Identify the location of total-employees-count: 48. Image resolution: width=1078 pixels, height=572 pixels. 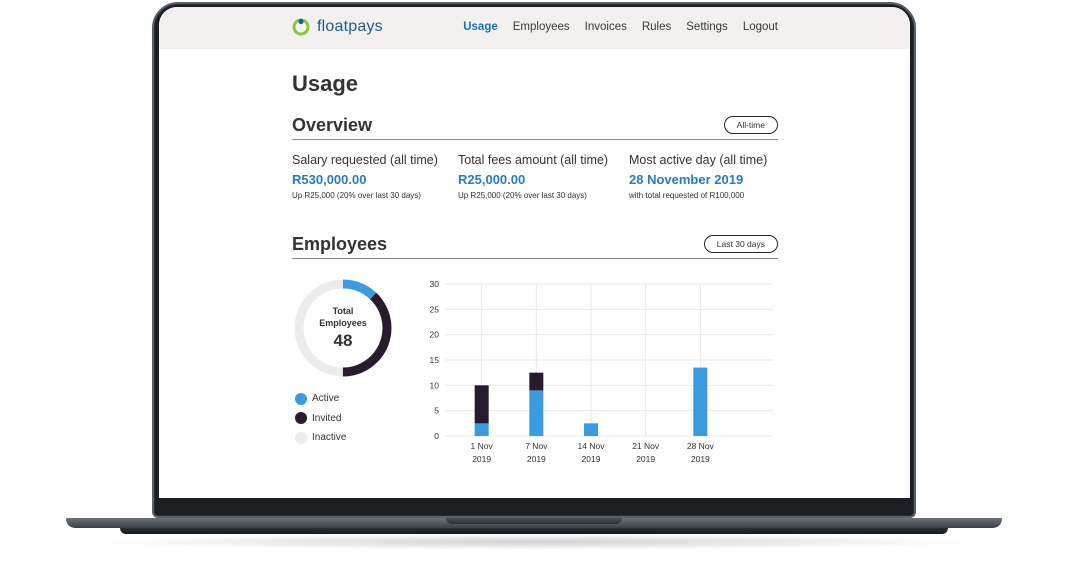
(343, 340).